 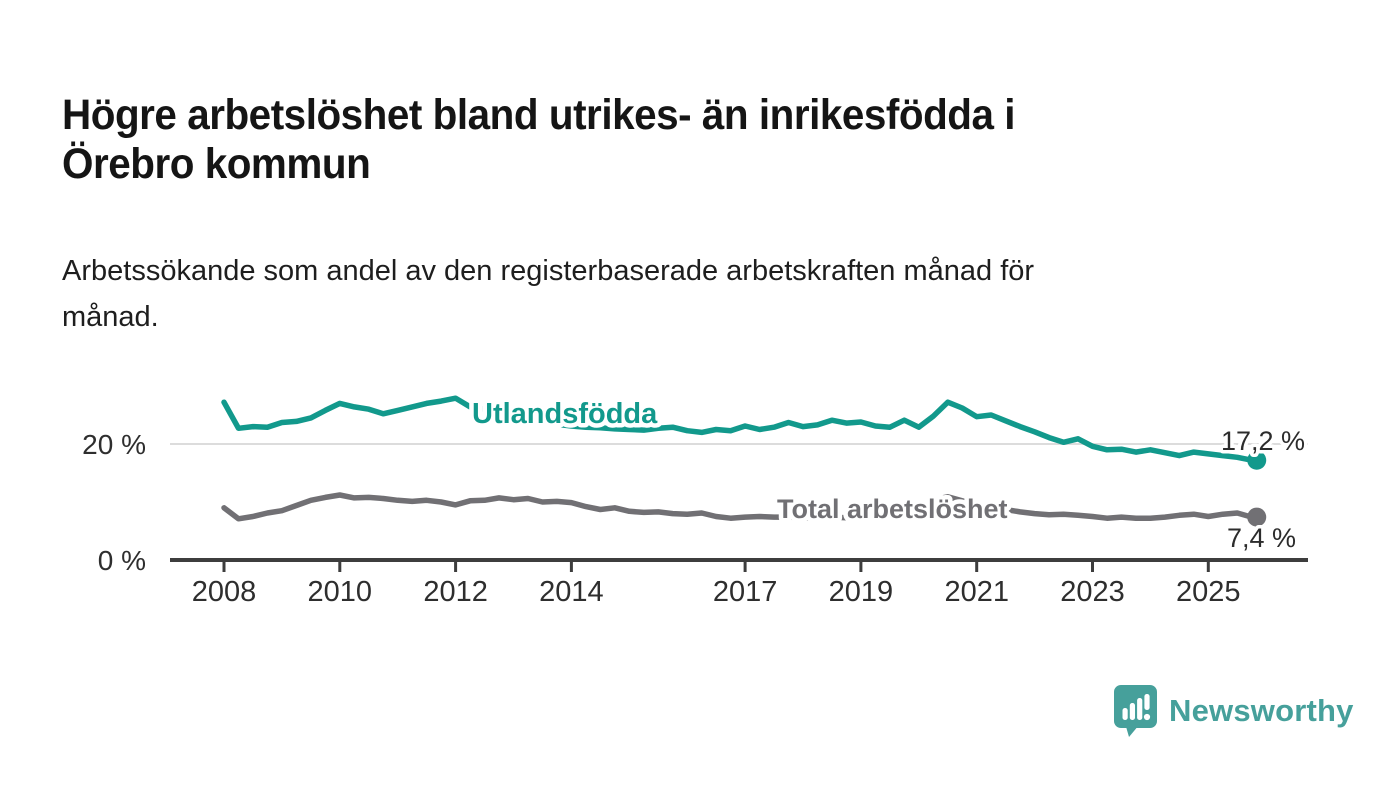 What do you see at coordinates (976, 592) in the screenshot?
I see `x-tick-label: 2021` at bounding box center [976, 592].